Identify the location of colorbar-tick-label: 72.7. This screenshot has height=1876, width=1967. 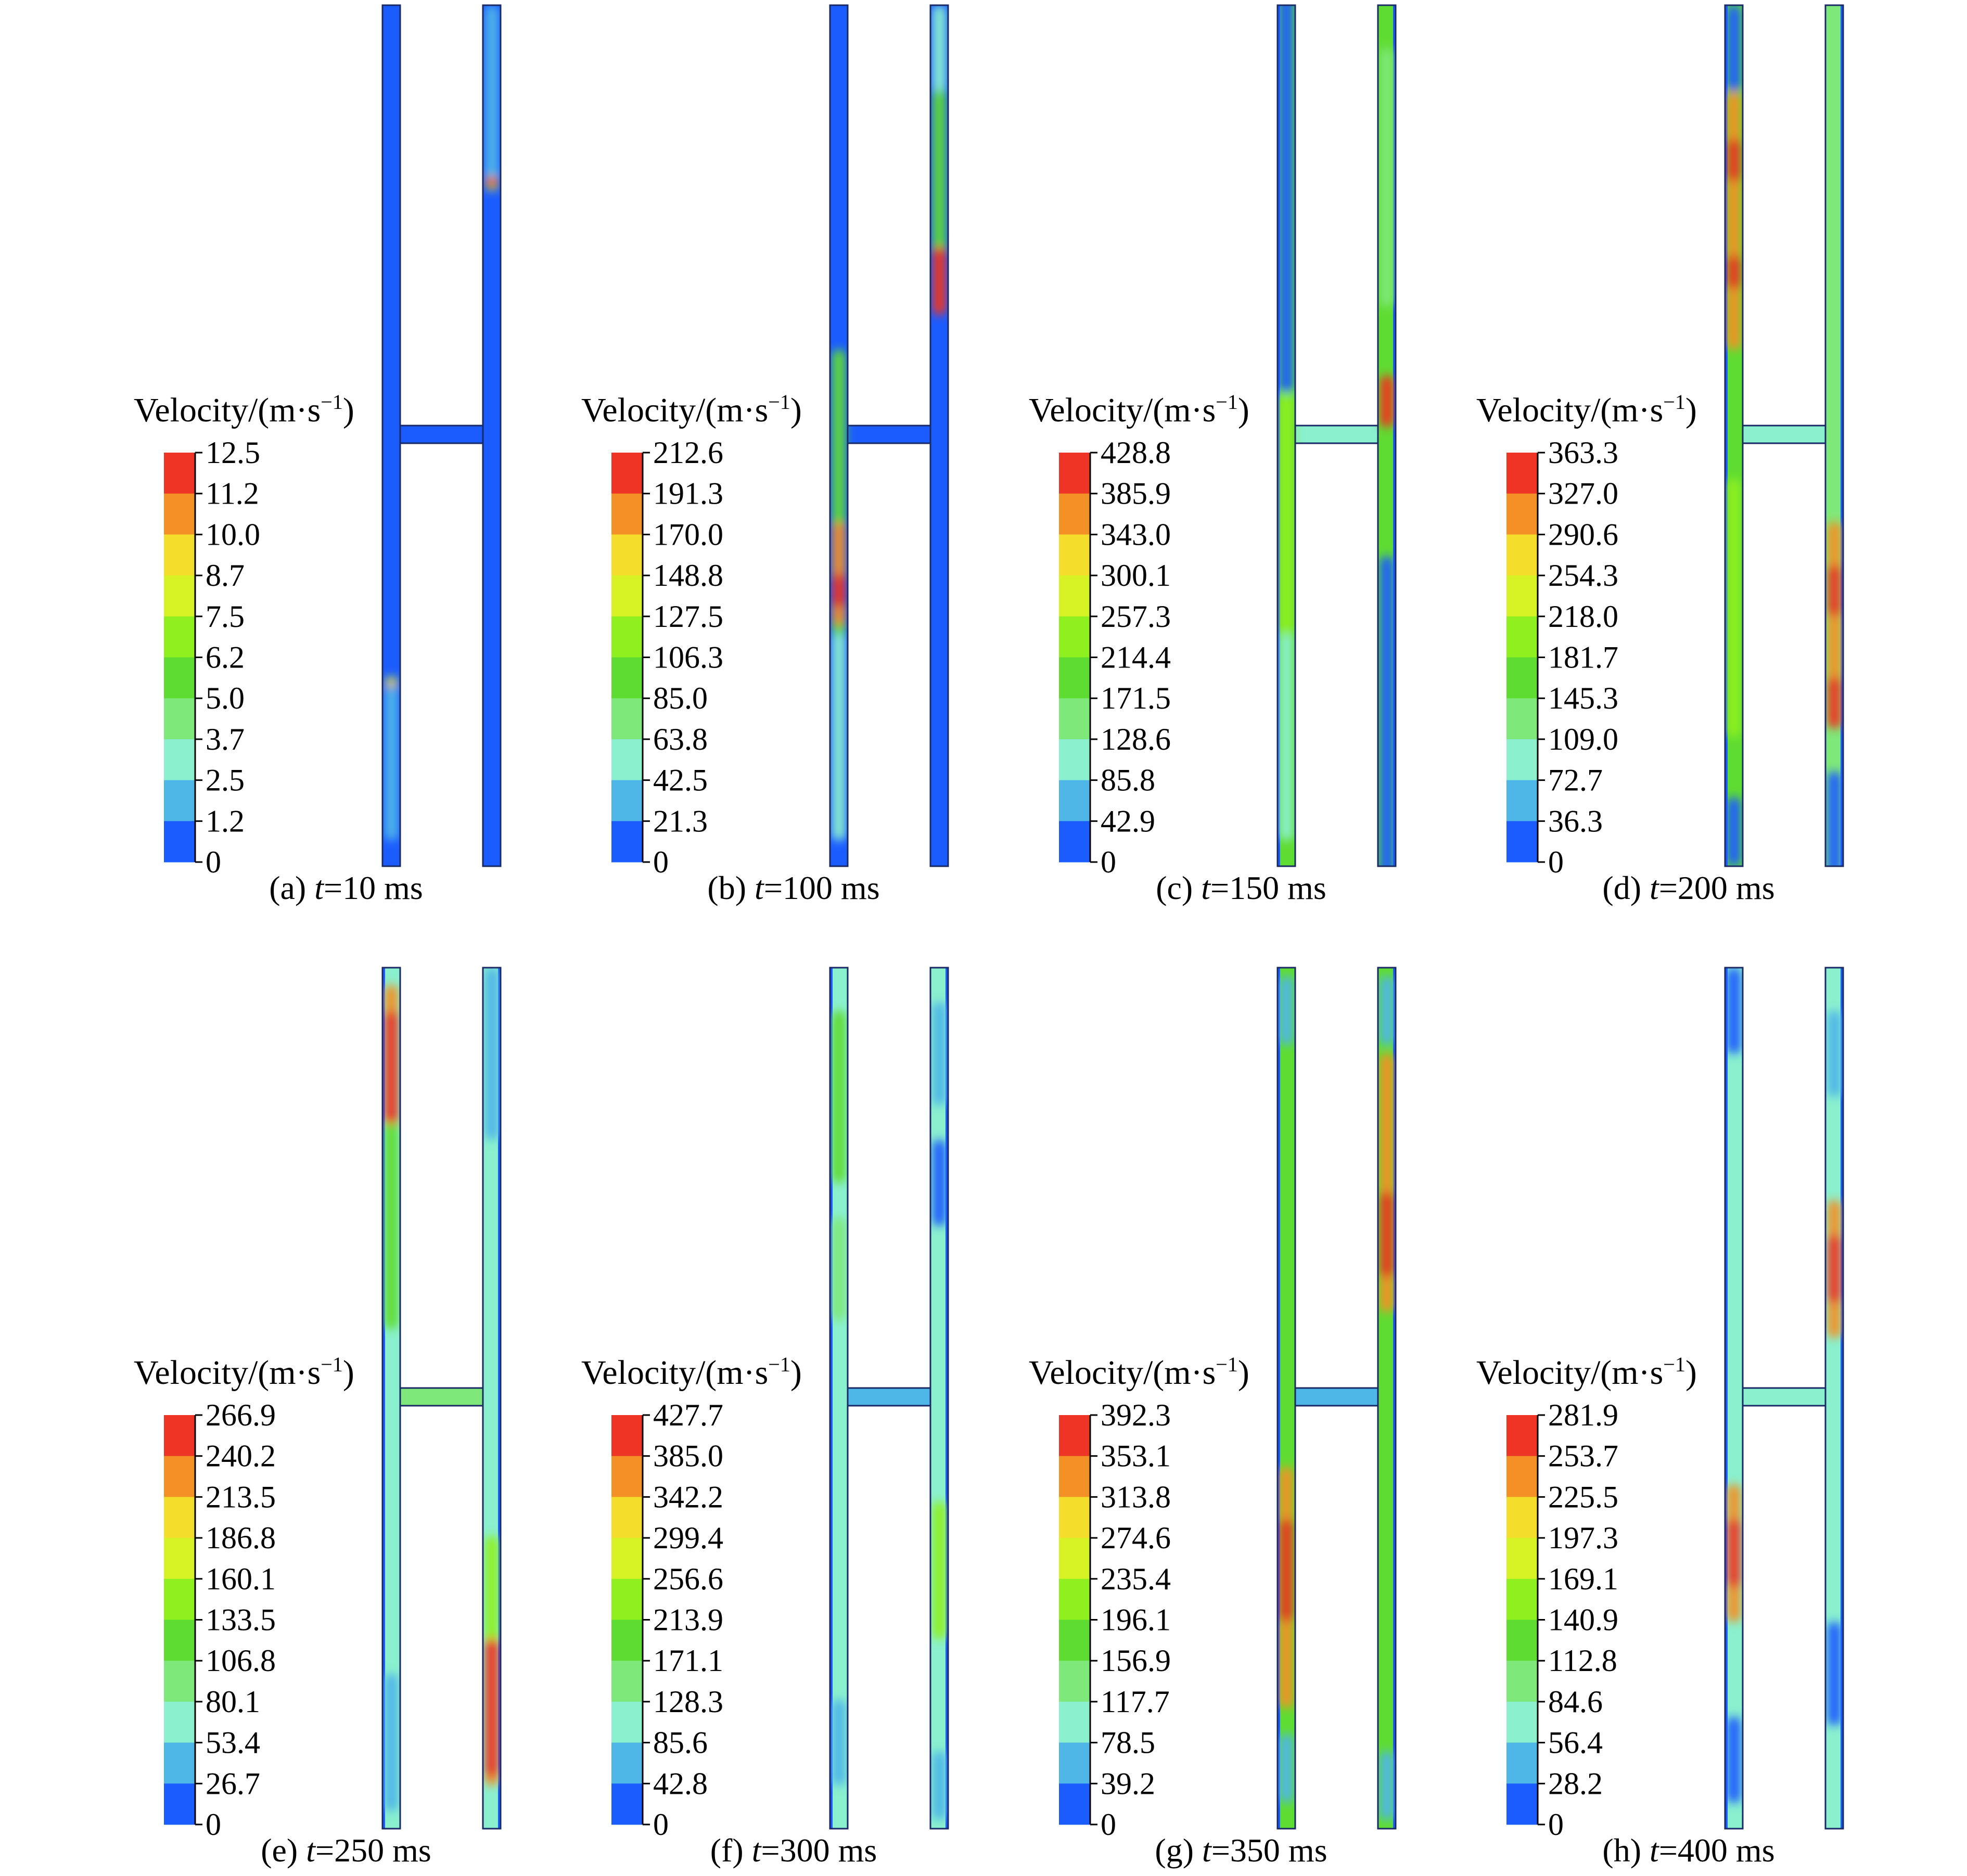
(1575, 780).